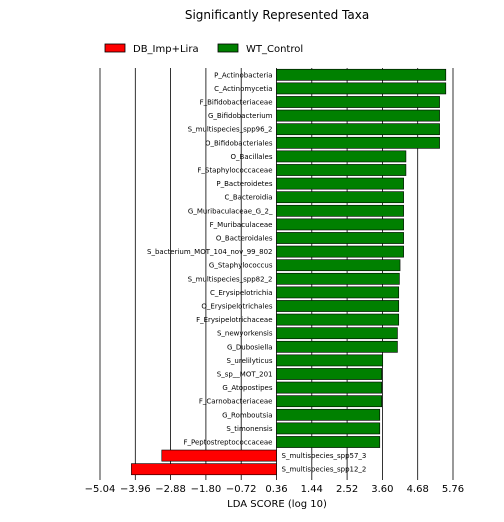 This screenshot has height=522, width=504. I want to click on bar-label: G_Dubosiella, so click(250, 347).